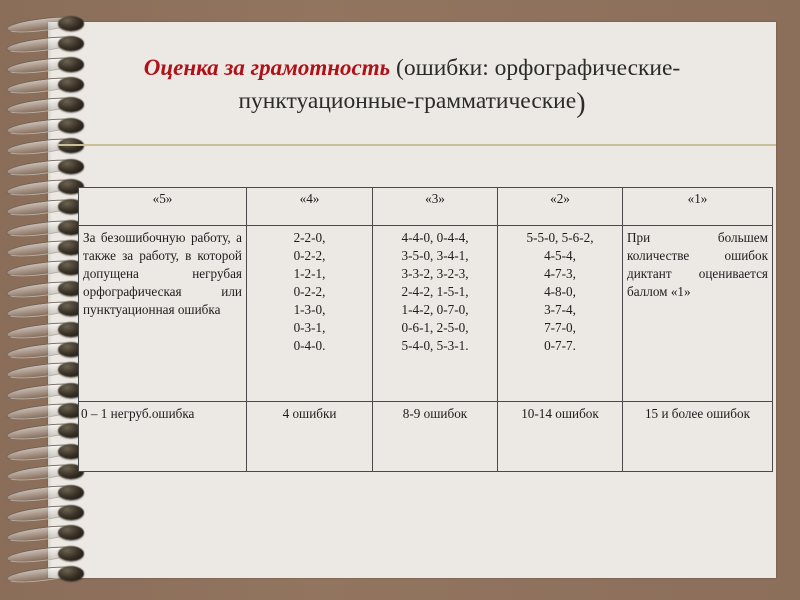  Describe the element at coordinates (267, 67) in the screenshot. I see `title-accent-text: Оценка за грамотность` at that location.